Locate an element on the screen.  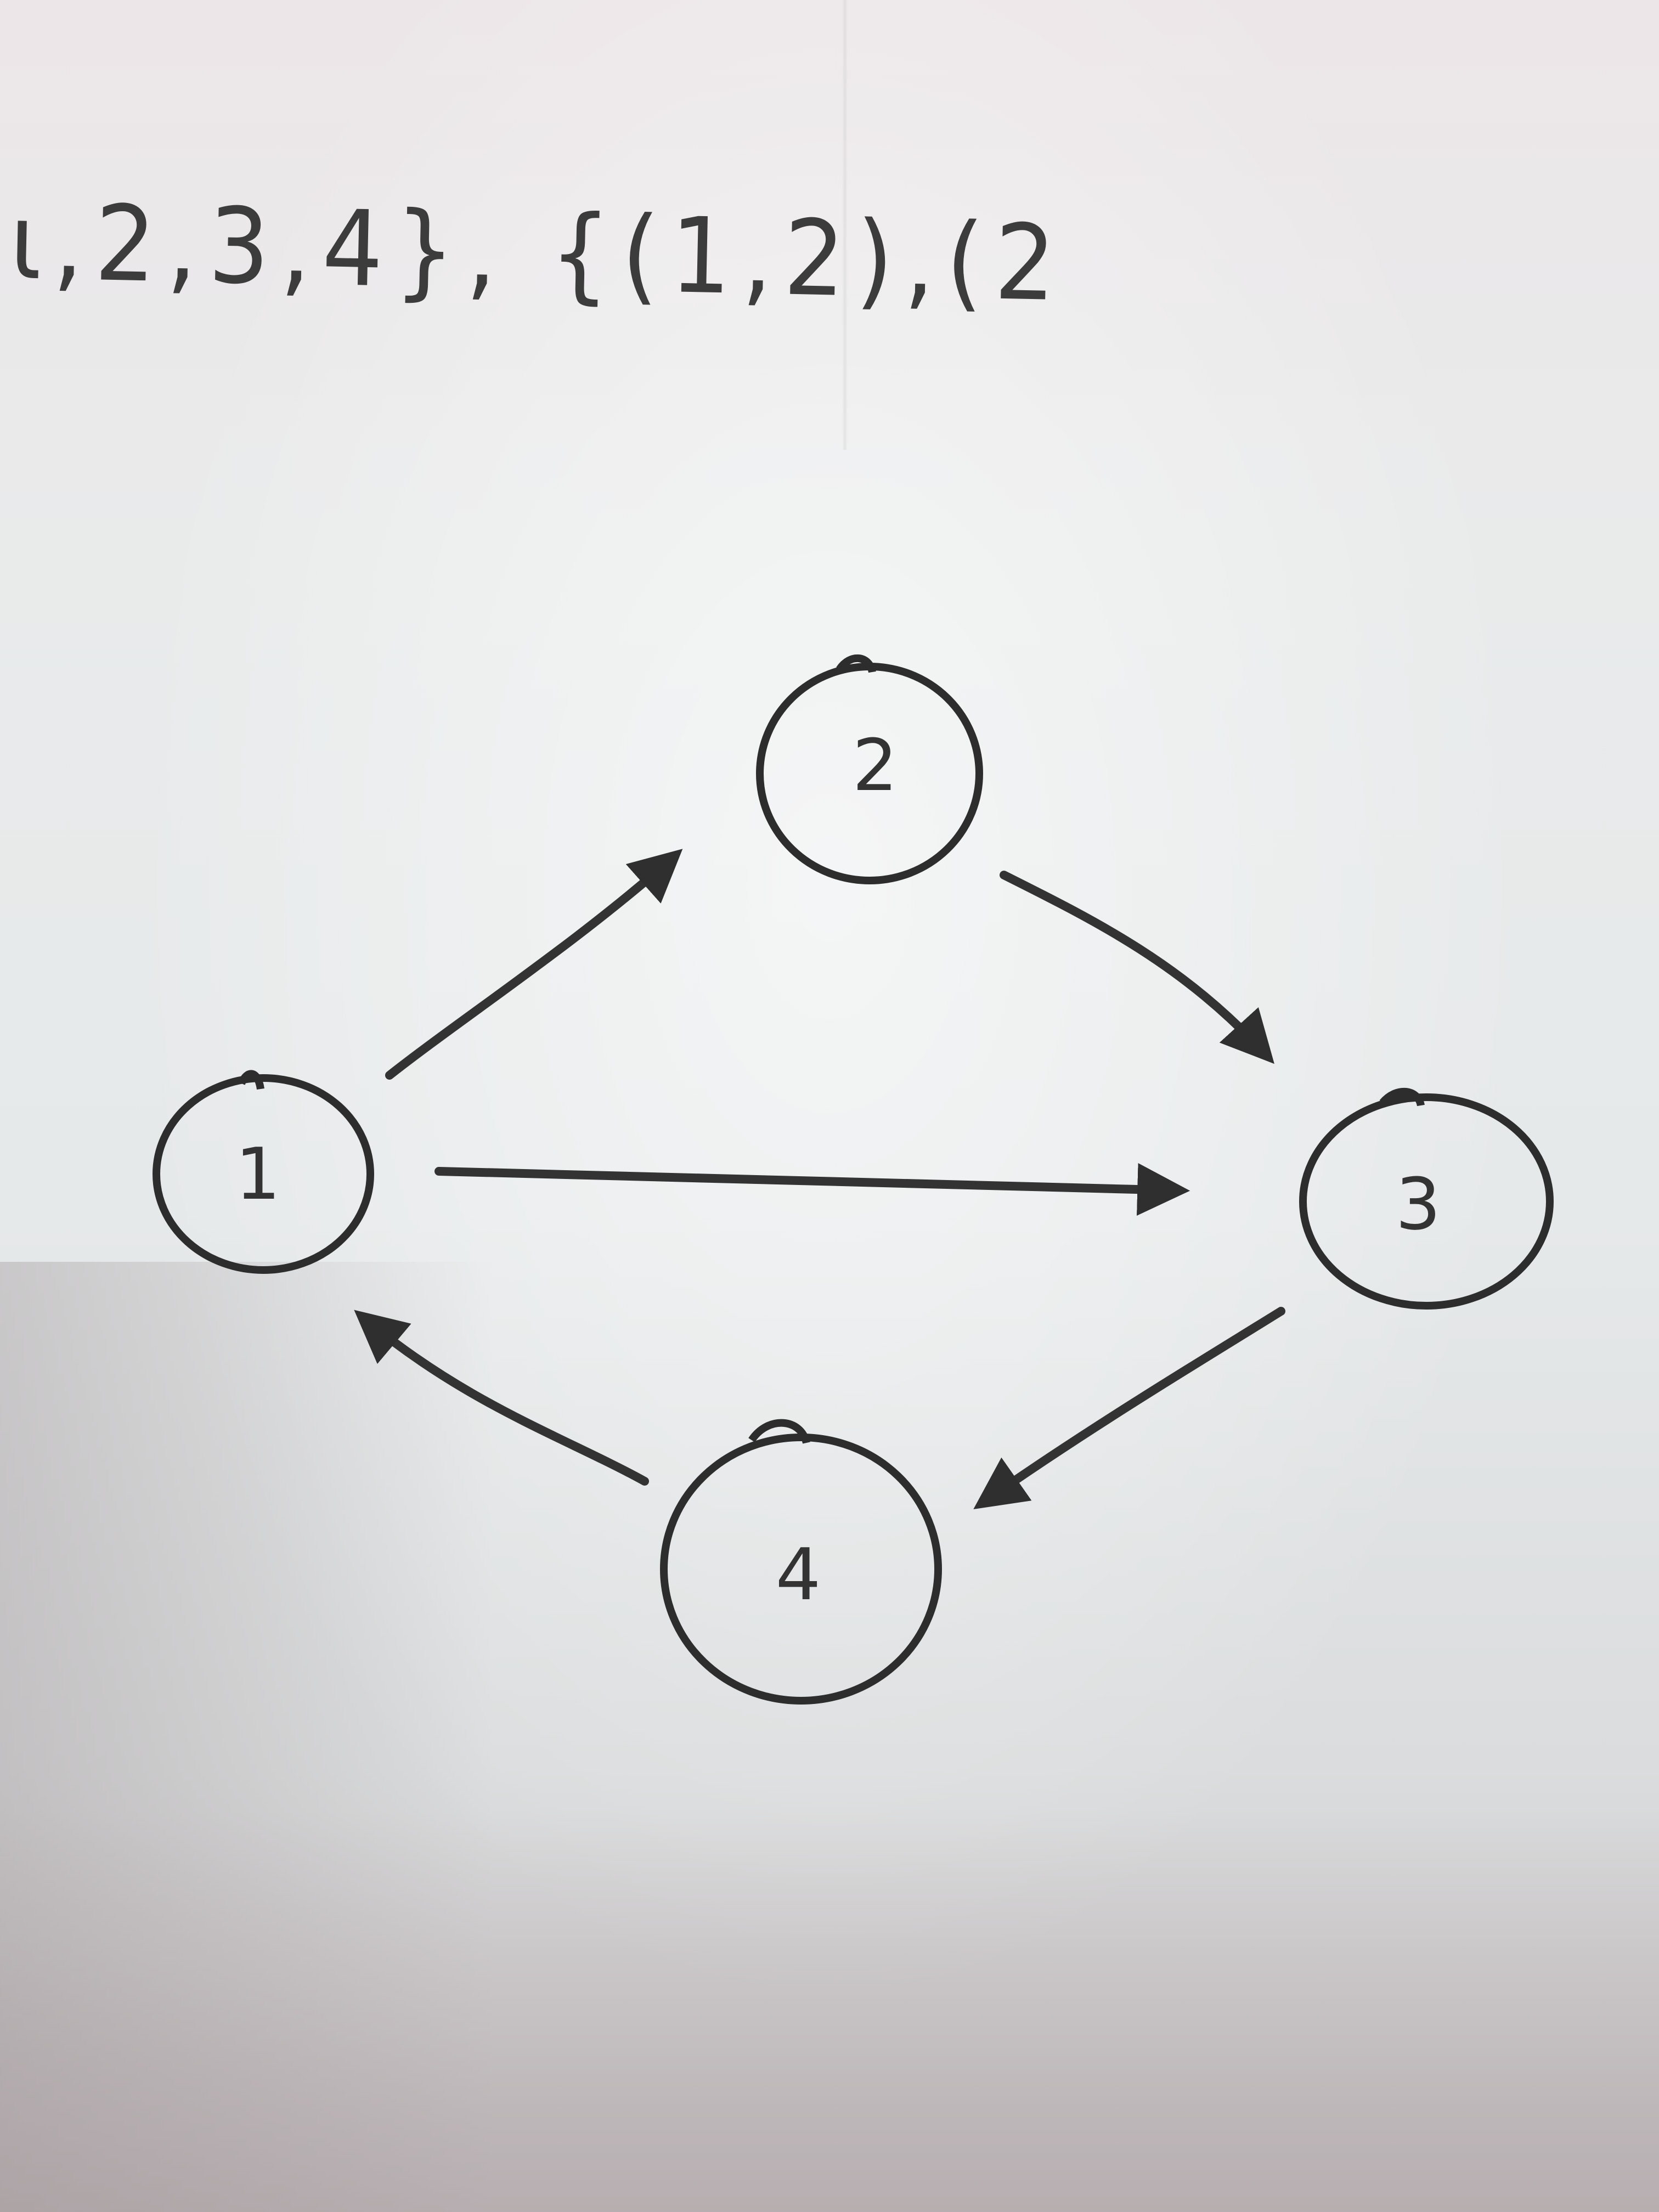
node-2: 2 is located at coordinates (869, 769).